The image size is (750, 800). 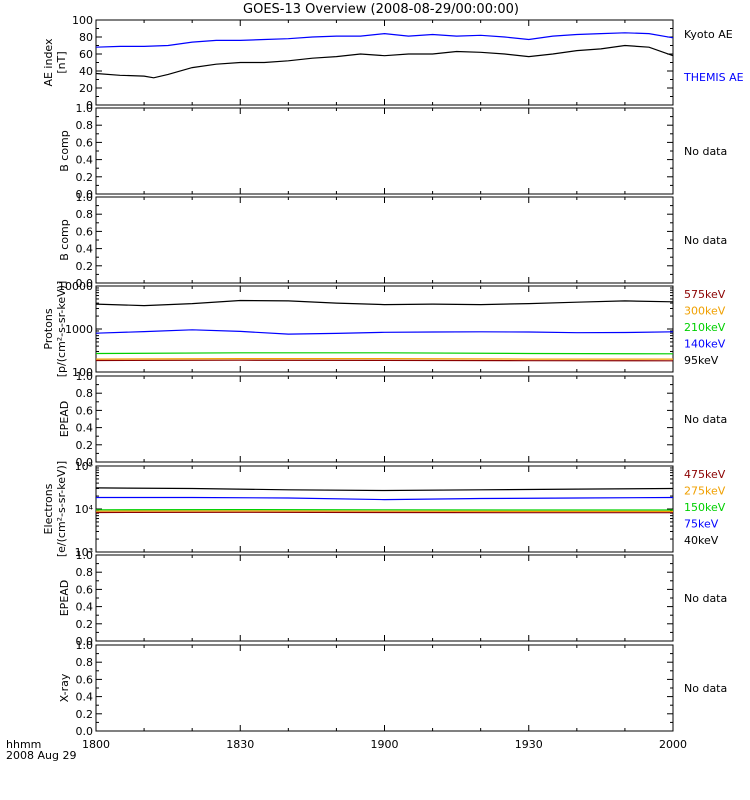 What do you see at coordinates (89, 105) in the screenshot?
I see `y-tick-label: 0` at bounding box center [89, 105].